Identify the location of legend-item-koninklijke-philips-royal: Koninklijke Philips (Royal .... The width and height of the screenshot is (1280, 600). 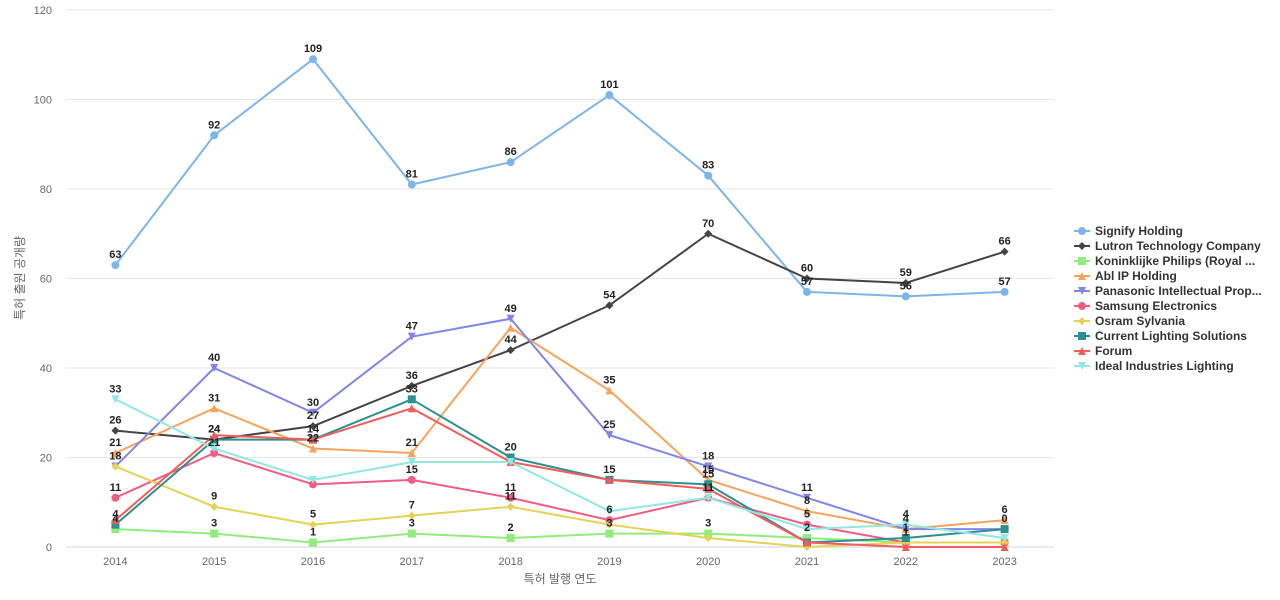
(1164, 261).